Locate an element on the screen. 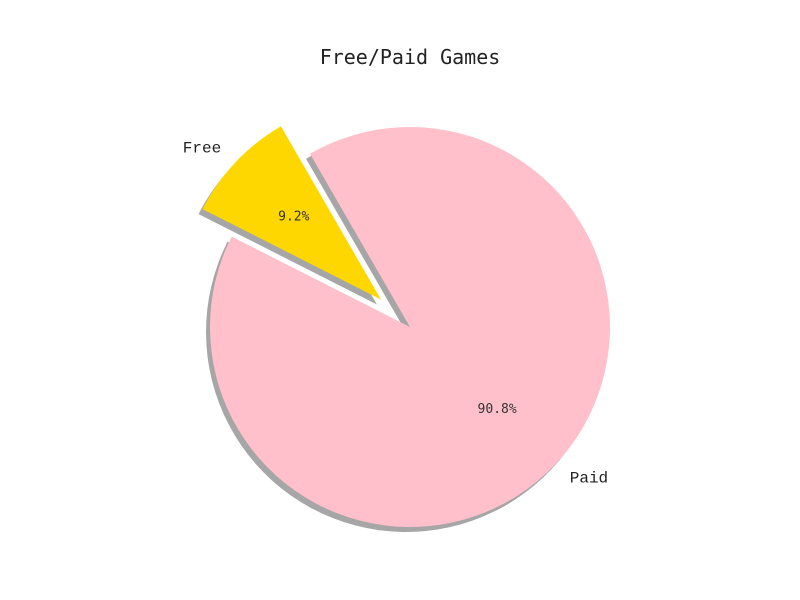  slice-label-paid: Paid is located at coordinates (589, 478).